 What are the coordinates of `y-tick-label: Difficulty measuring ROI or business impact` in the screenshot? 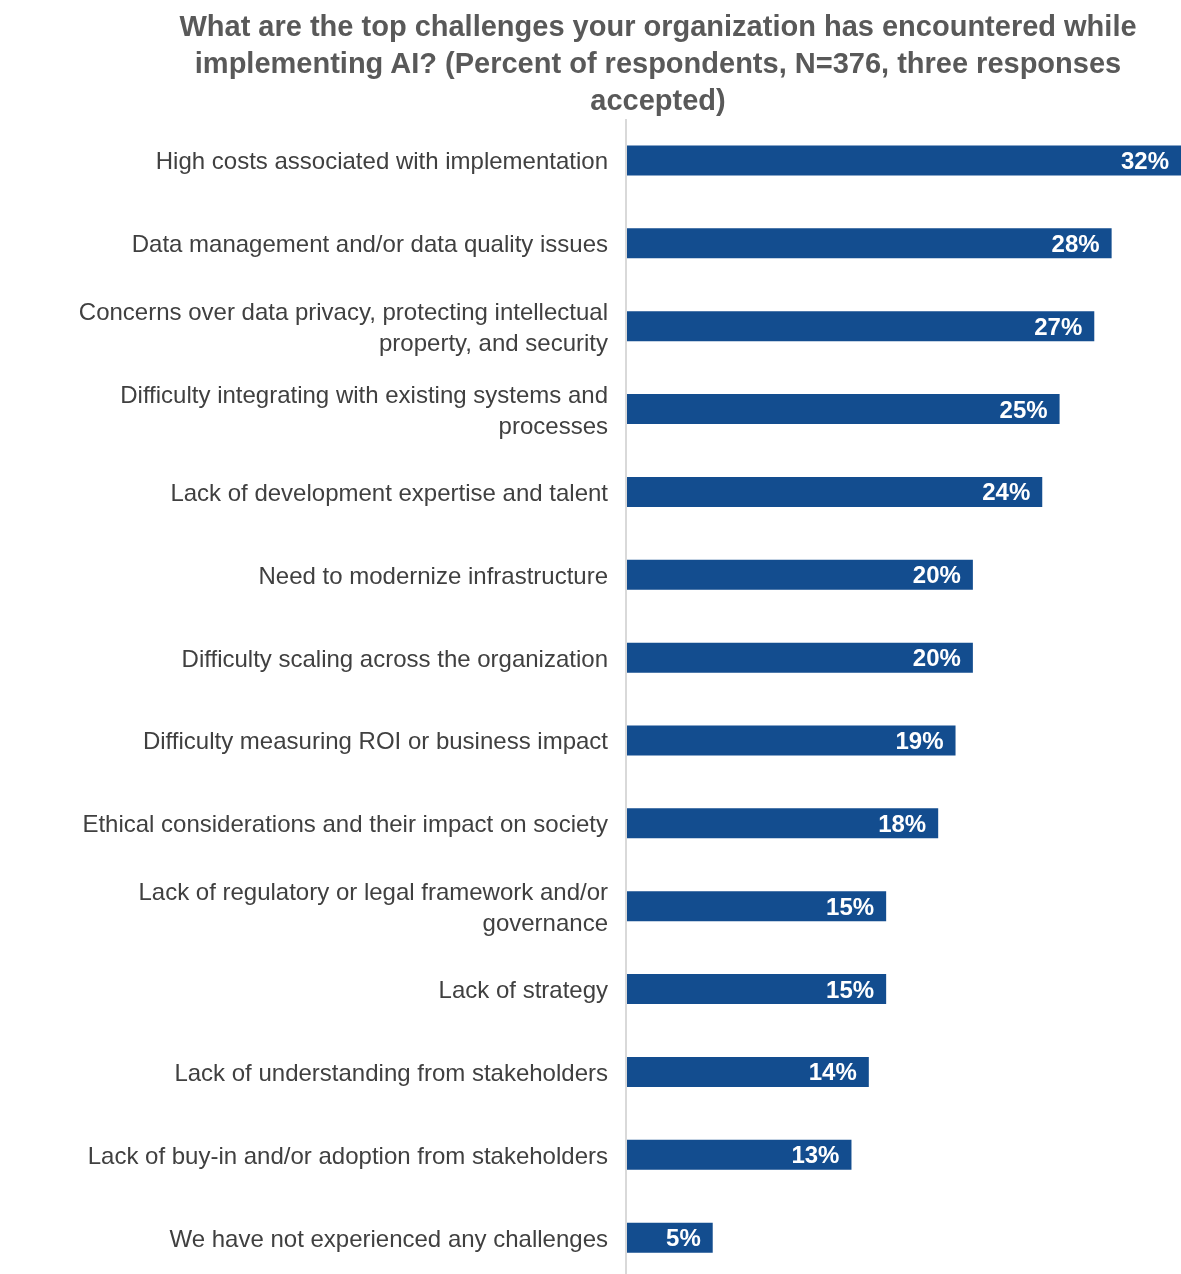 It's located at (375, 740).